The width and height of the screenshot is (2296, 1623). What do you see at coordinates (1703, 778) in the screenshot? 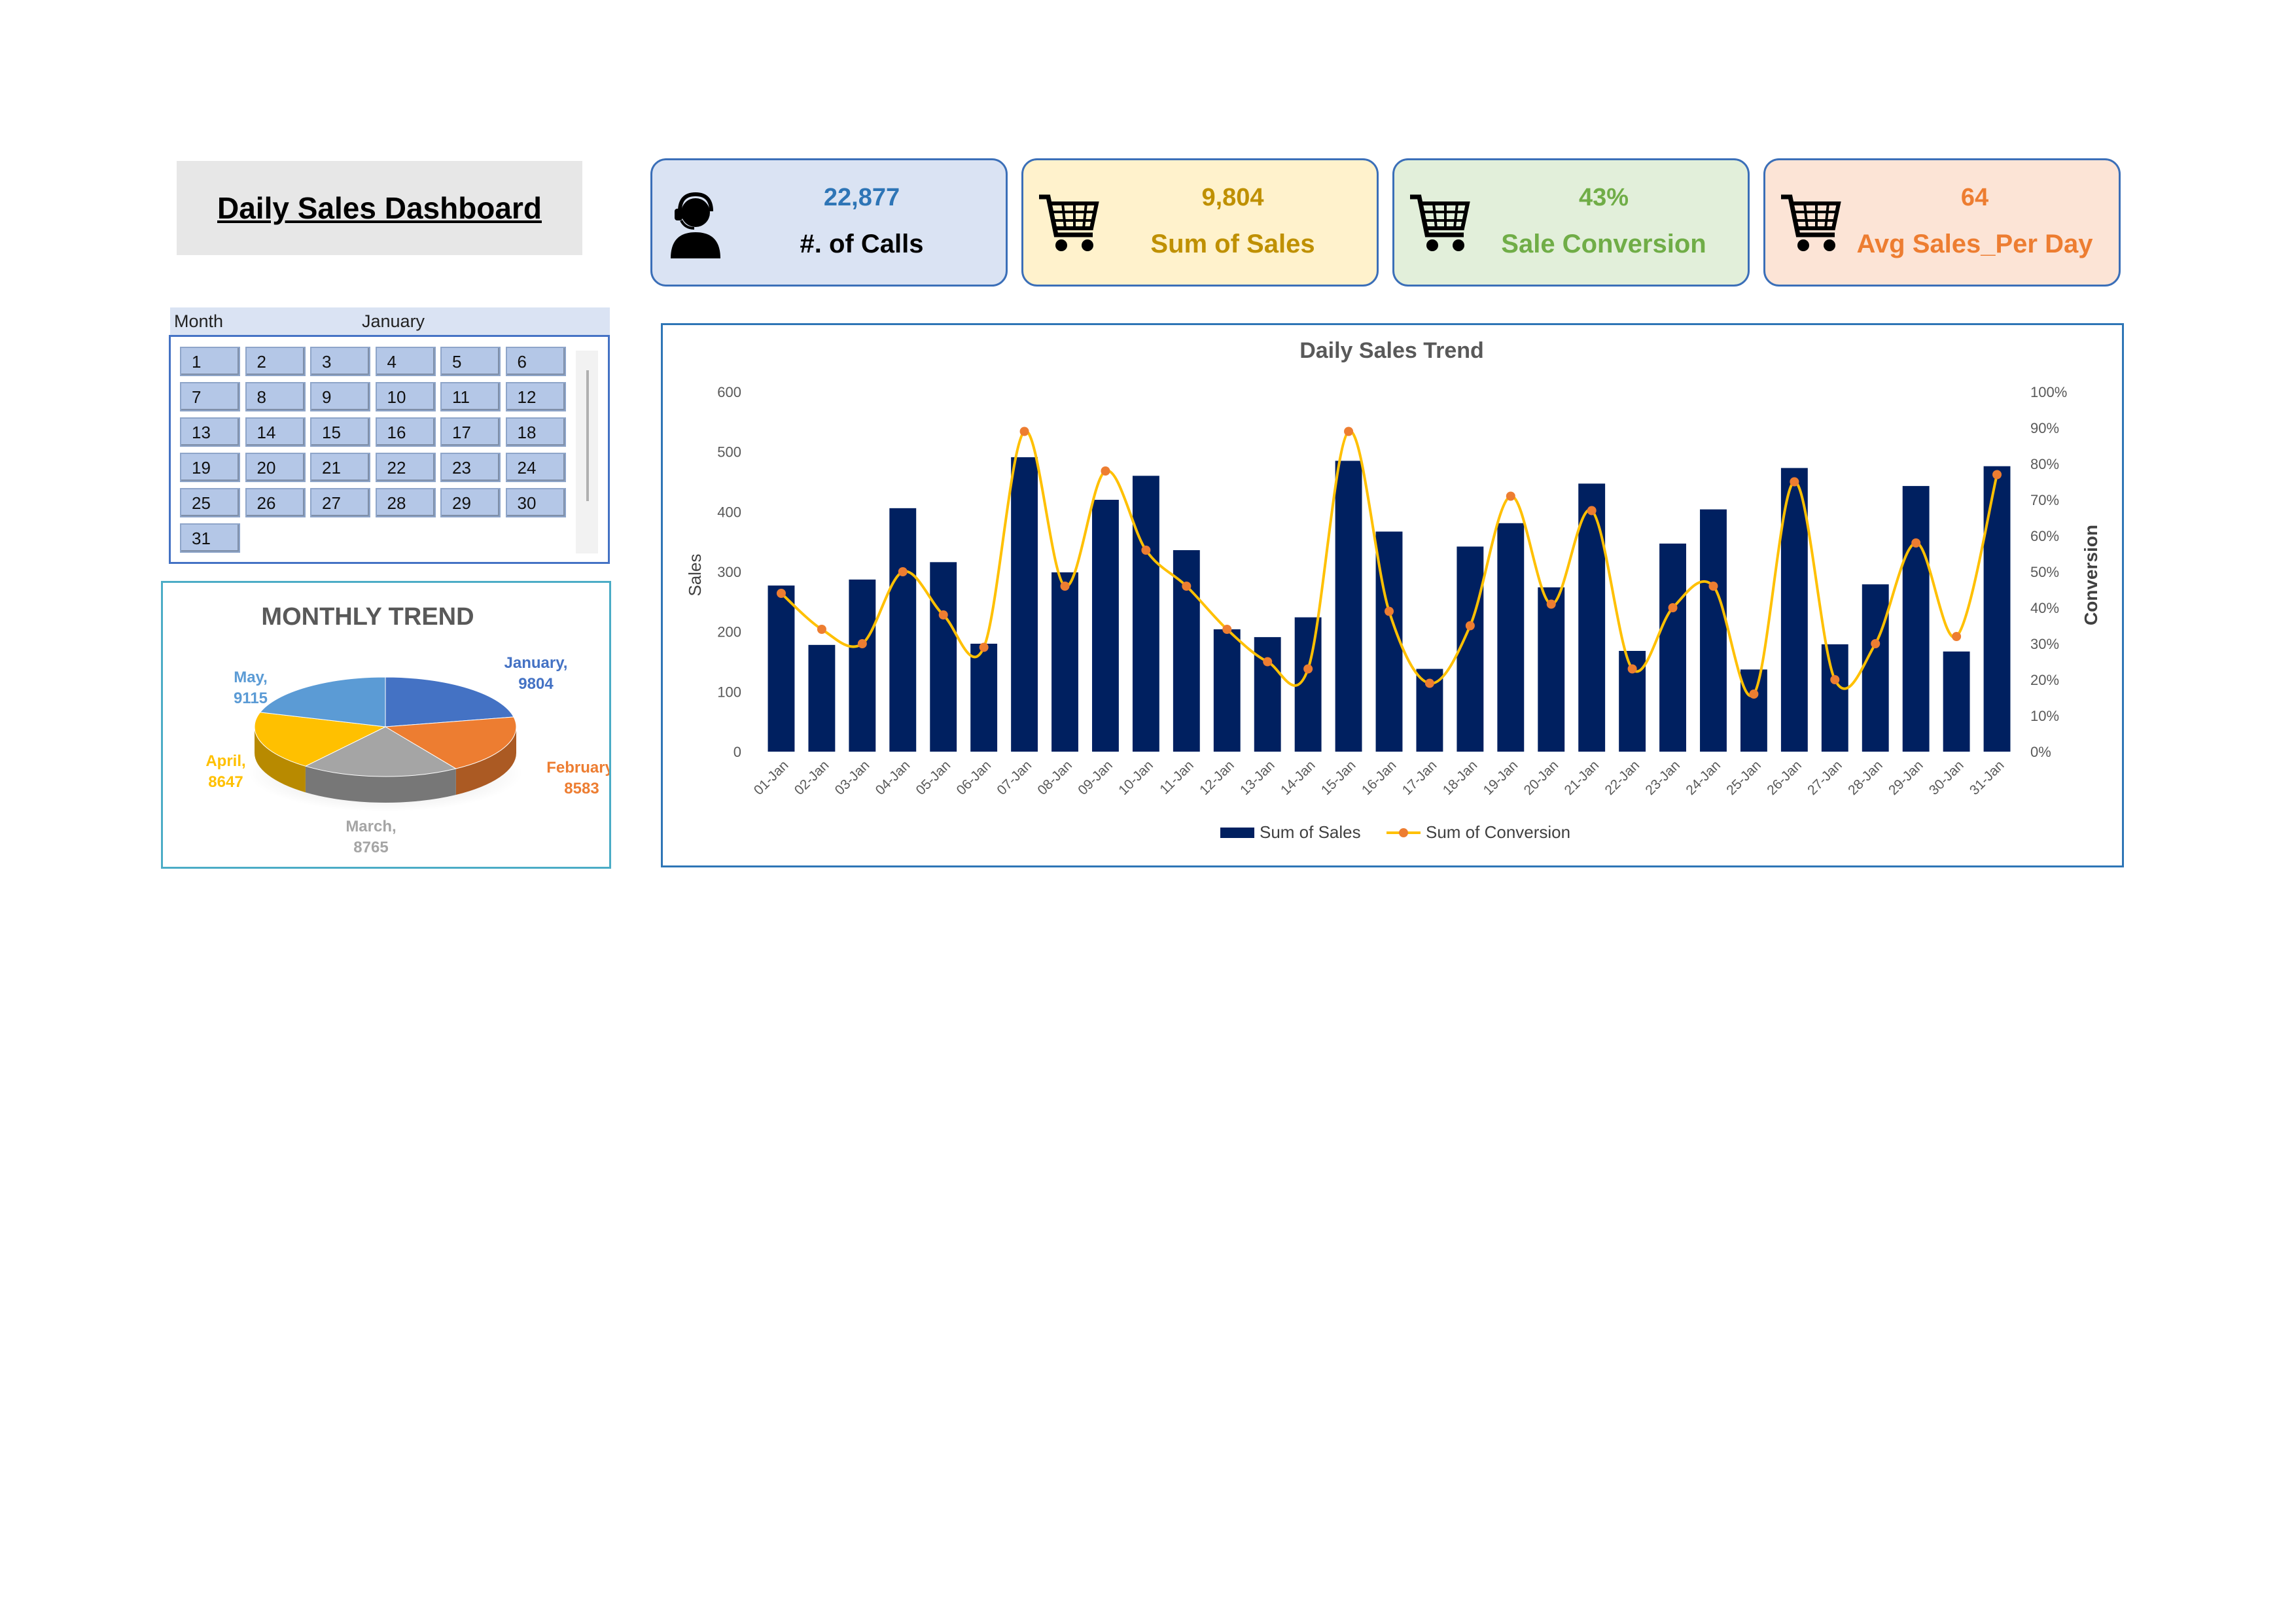
I see `x-tick-24-Jan: 24-Jan` at bounding box center [1703, 778].